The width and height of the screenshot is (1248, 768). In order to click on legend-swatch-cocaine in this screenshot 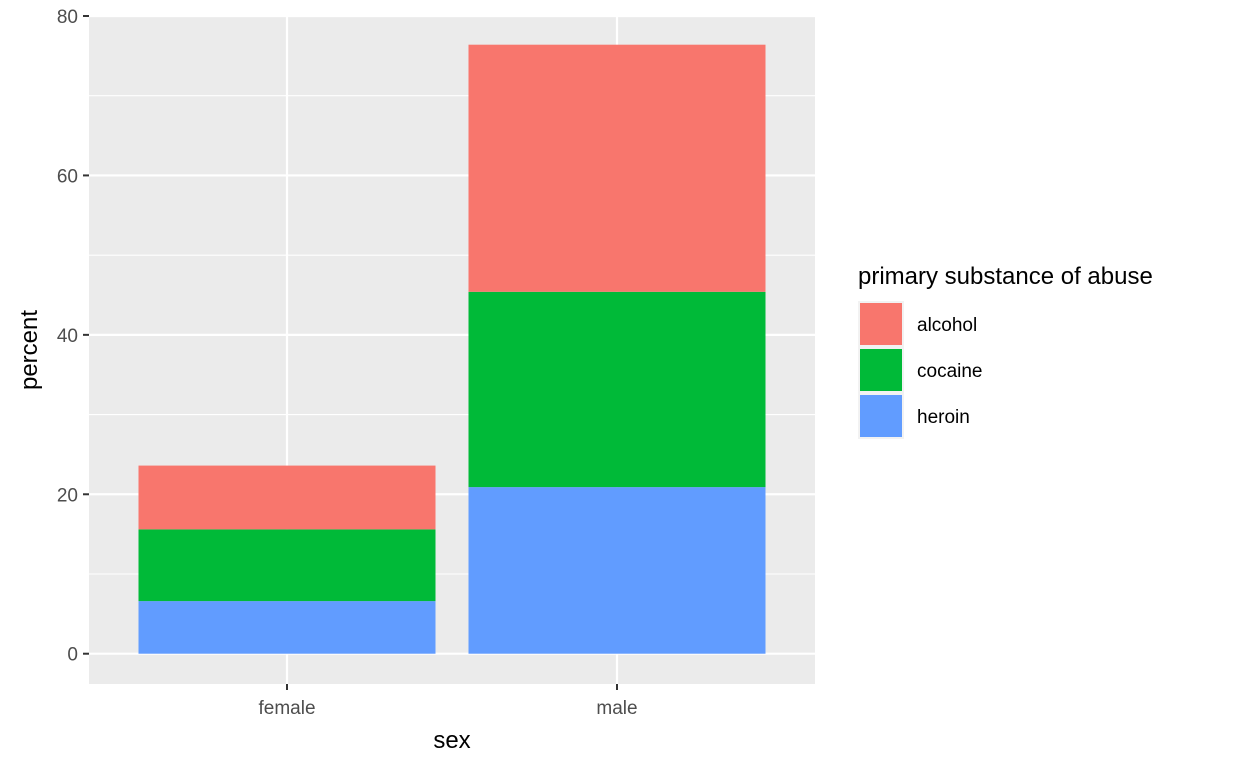, I will do `click(881, 370)`.